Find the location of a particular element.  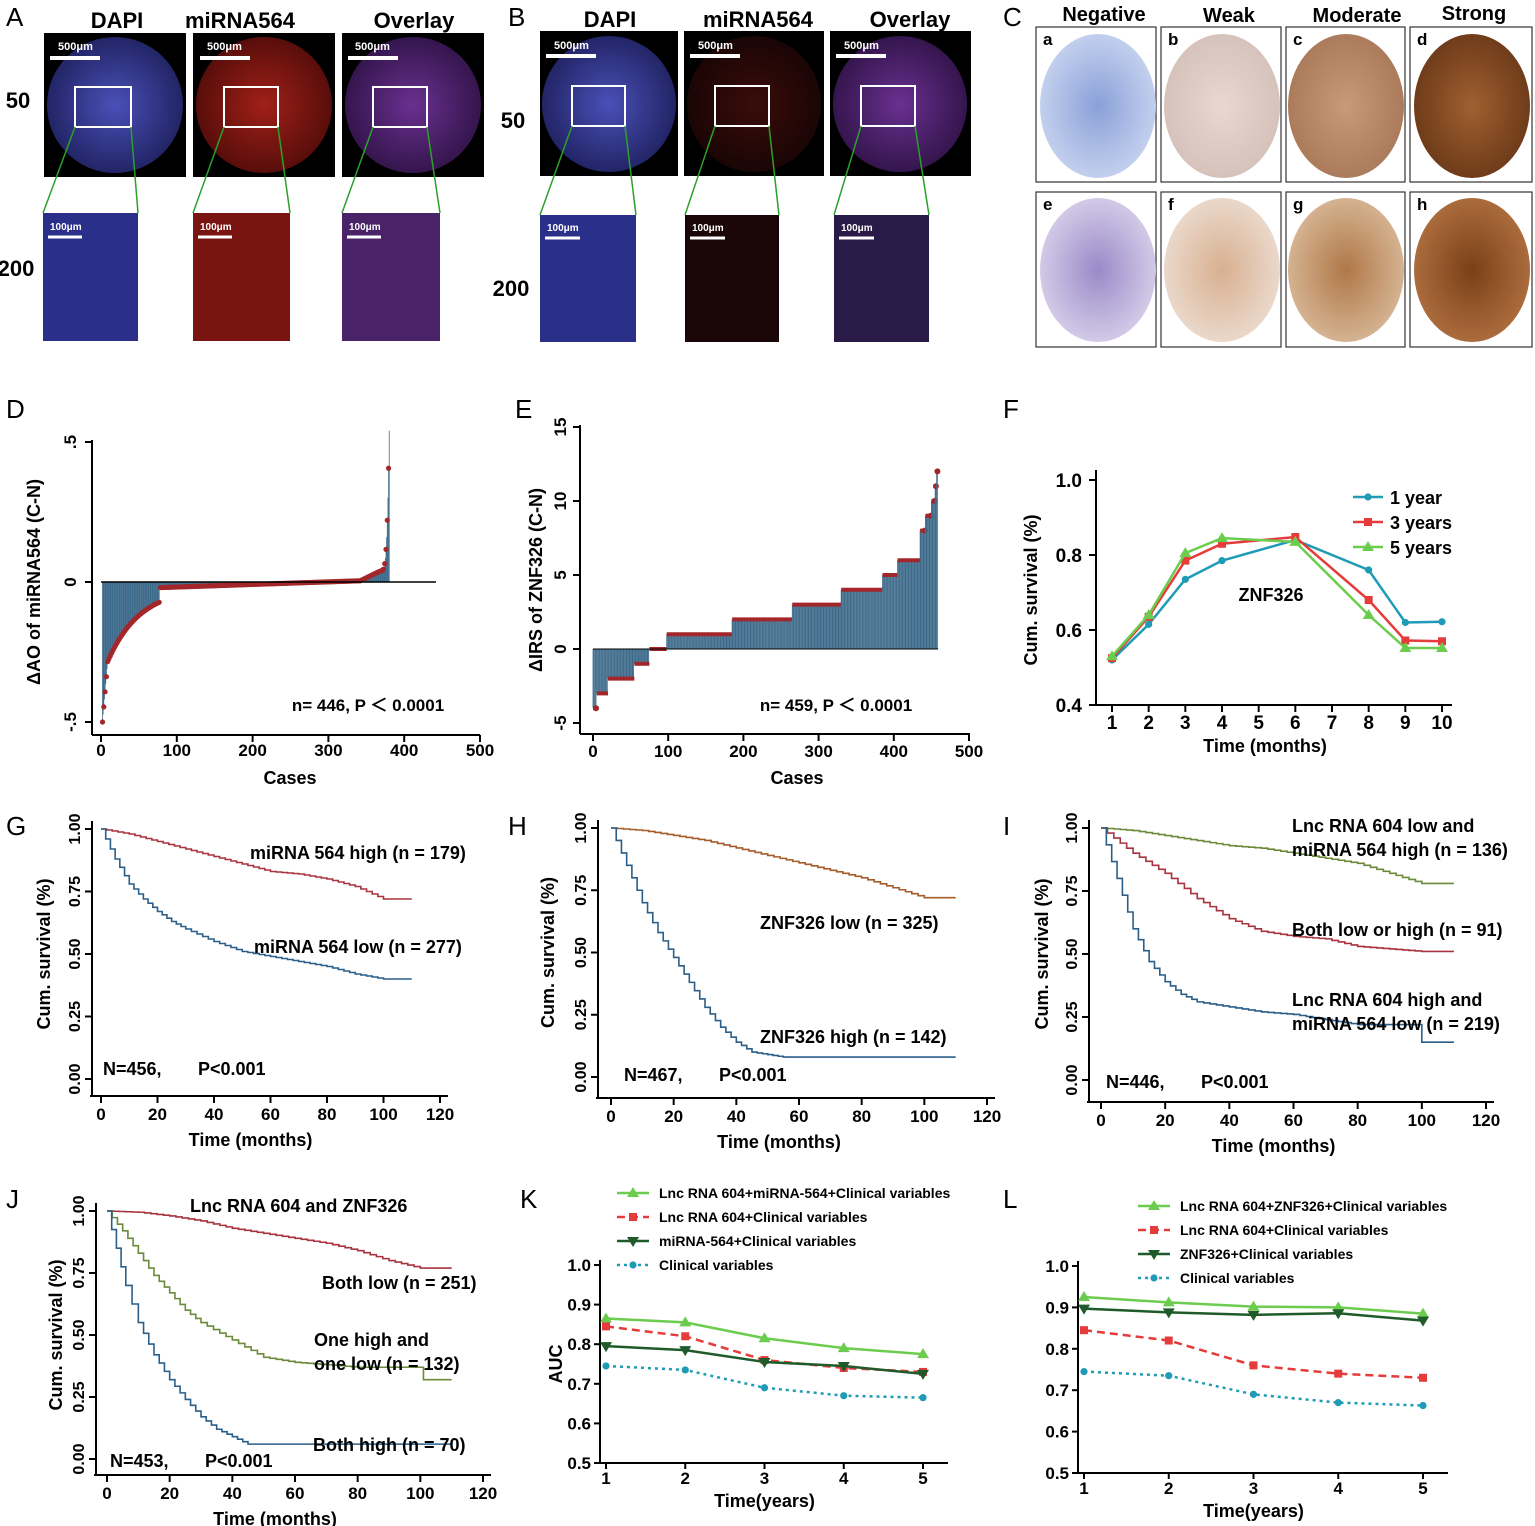

y-axis-label: Cum. survival (%) is located at coordinates (1031, 589).